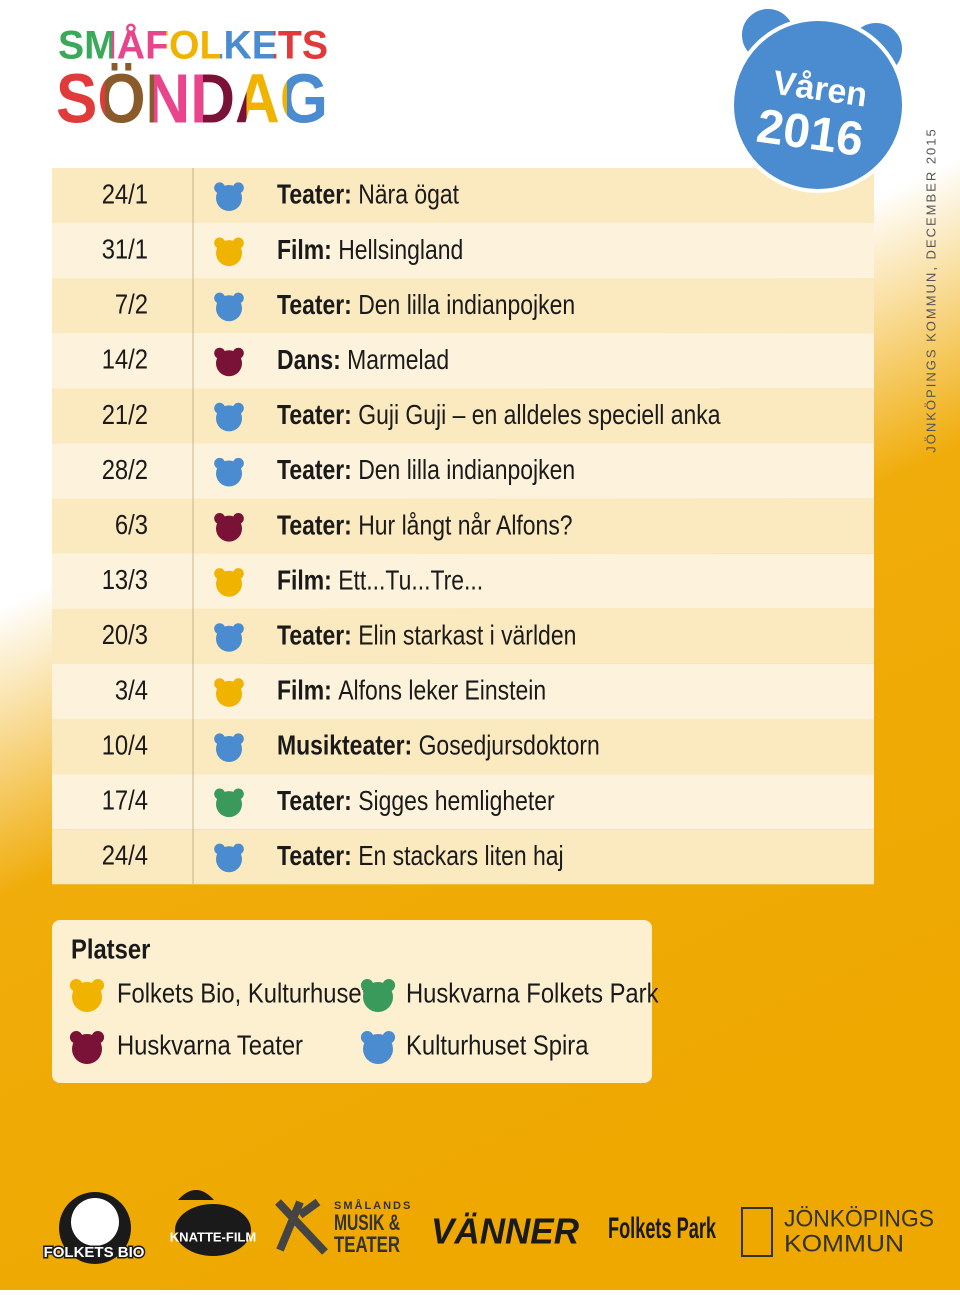 This screenshot has height=1295, width=960. Describe the element at coordinates (125, 469) in the screenshot. I see `row-date: 28/2` at that location.